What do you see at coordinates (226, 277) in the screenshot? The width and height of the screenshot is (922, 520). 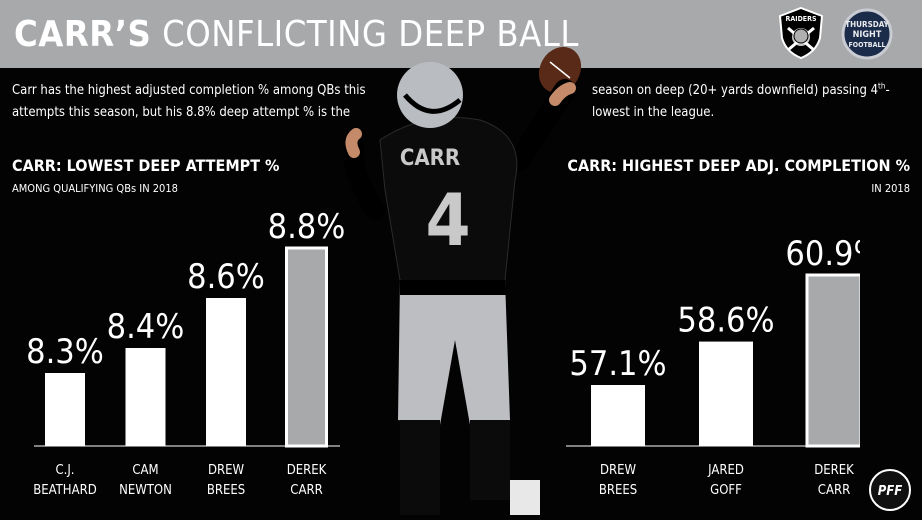 I see `bar-value-label: 8.6%` at bounding box center [226, 277].